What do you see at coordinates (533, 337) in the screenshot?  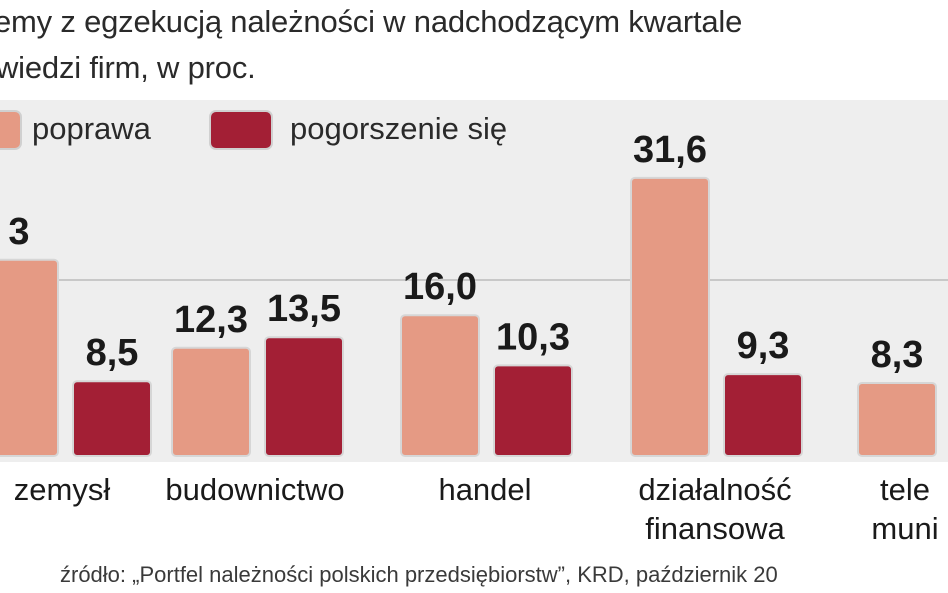 I see `data-label-pogorszenie-2: 10,3` at bounding box center [533, 337].